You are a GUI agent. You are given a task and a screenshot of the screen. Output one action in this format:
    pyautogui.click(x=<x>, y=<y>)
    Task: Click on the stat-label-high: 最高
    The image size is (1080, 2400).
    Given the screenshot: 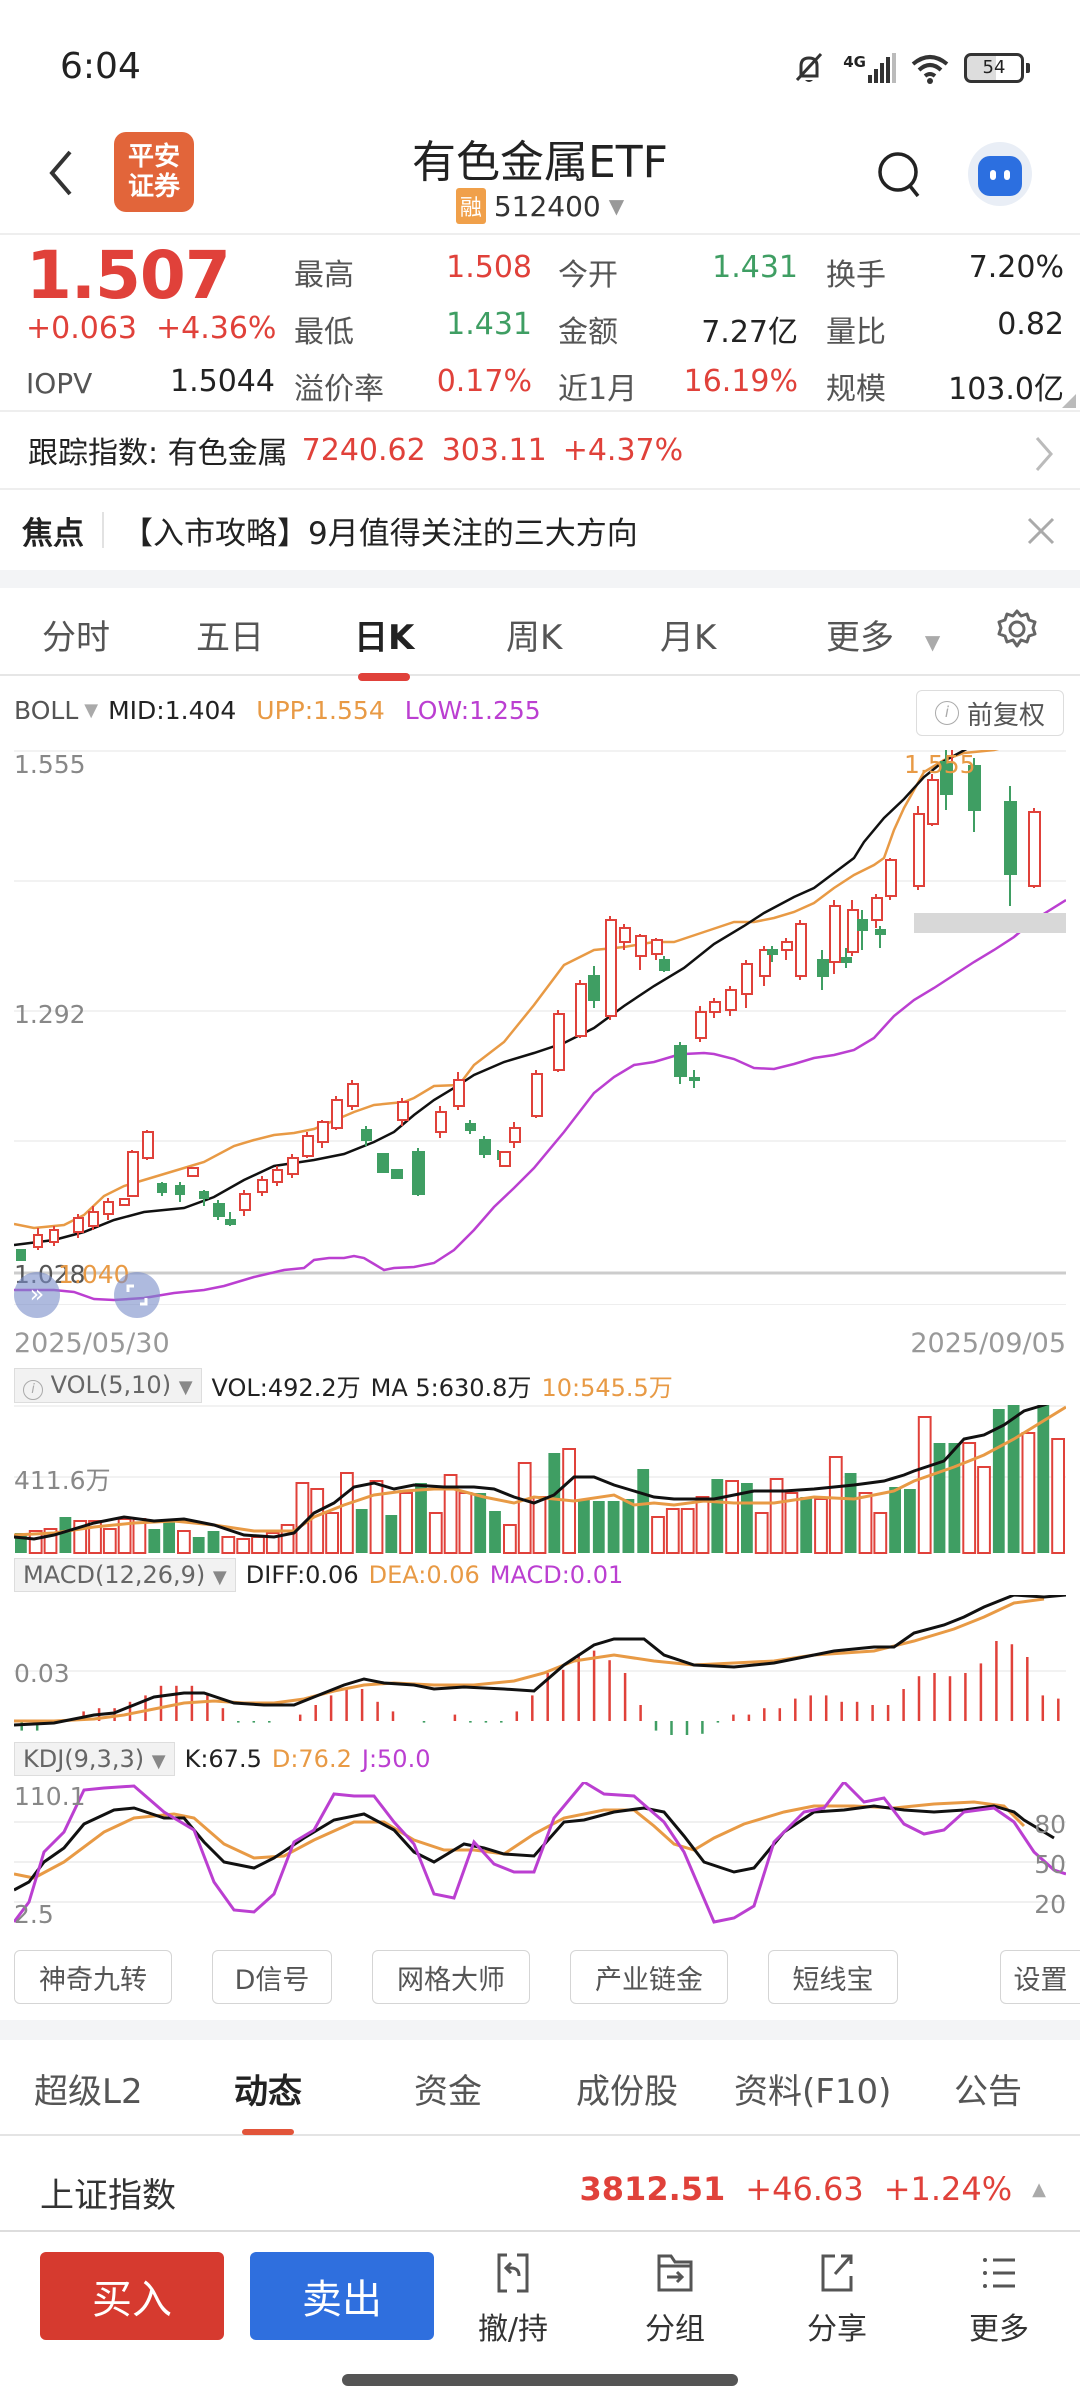 What is the action you would take?
    pyautogui.click(x=324, y=275)
    